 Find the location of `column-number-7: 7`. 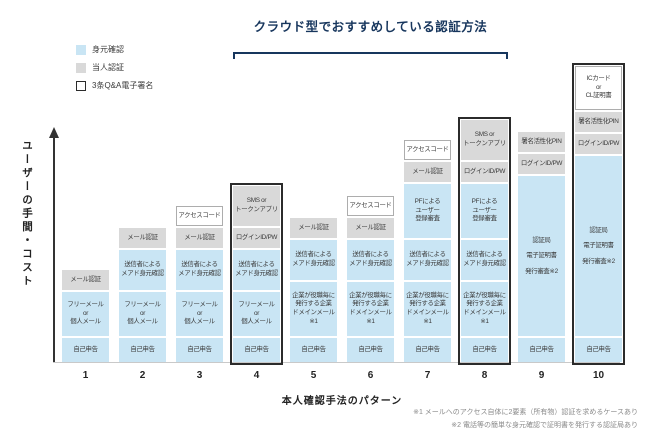

column-number-7: 7 is located at coordinates (427, 375).